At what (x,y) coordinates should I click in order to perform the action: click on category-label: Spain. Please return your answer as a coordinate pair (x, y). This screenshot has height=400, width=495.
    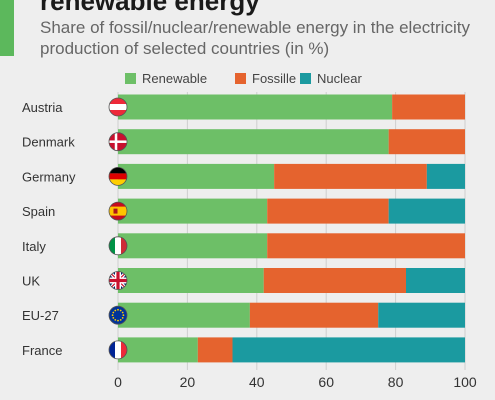
    Looking at the image, I should click on (38, 211).